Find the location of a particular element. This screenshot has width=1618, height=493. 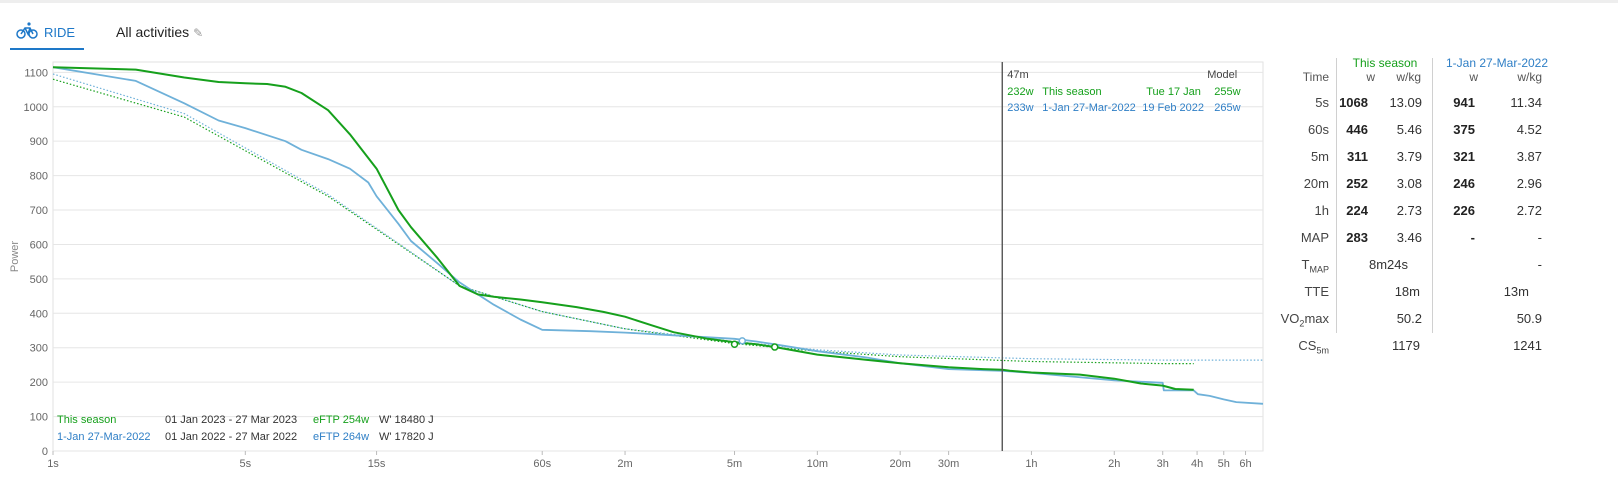

header-time: Time is located at coordinates (1315, 77).